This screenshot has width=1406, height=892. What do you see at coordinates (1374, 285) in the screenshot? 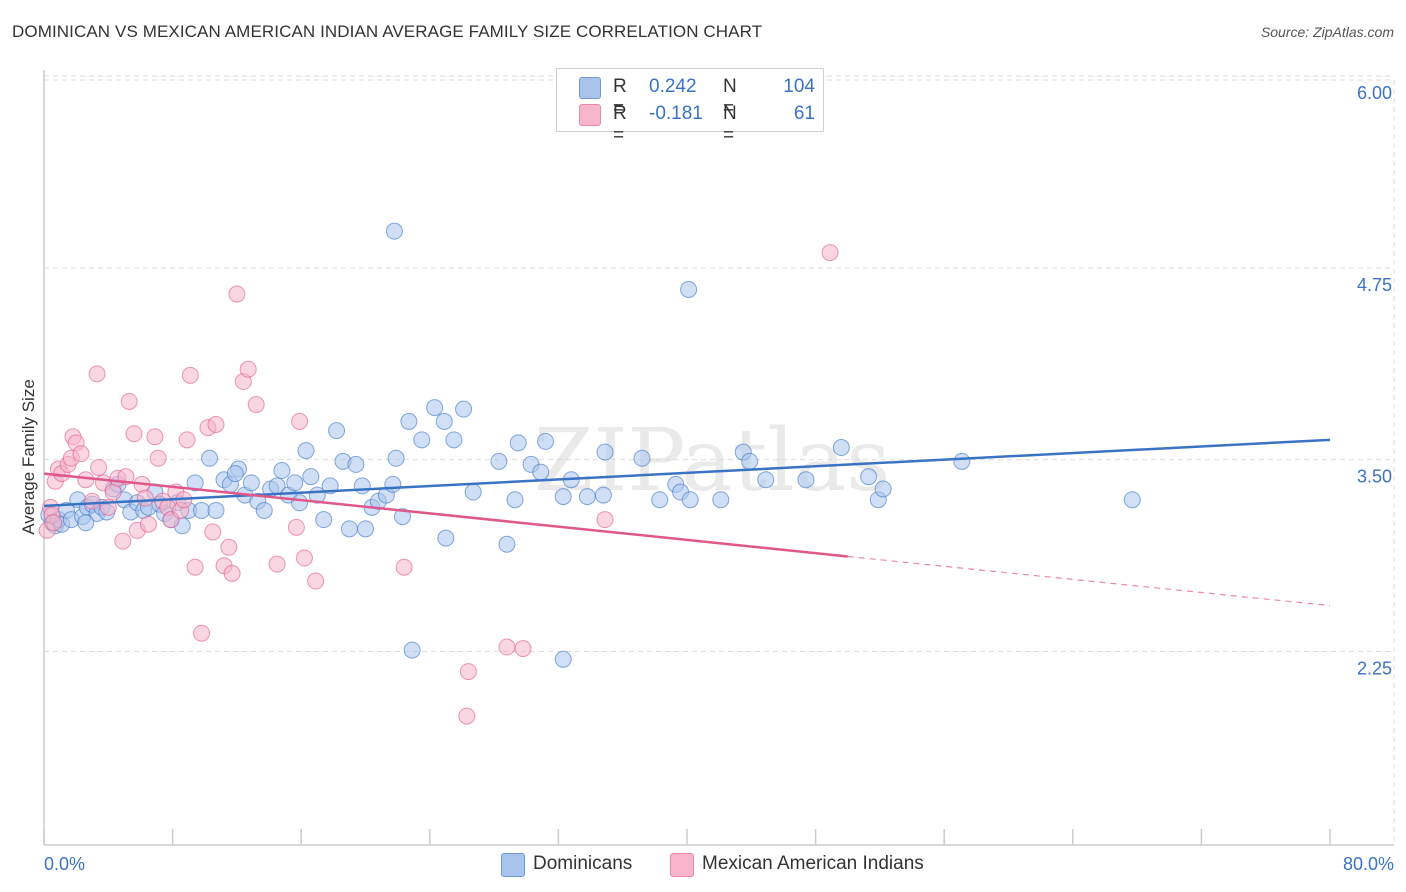
I see `y-tick-label: 4.75` at bounding box center [1374, 285].